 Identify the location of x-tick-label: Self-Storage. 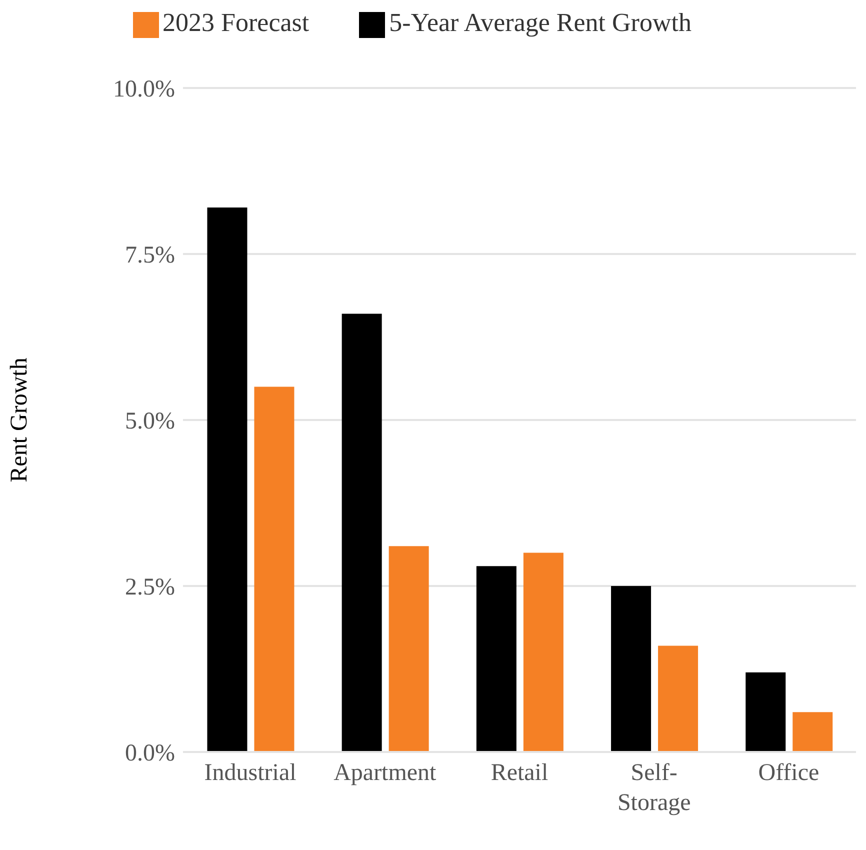
(654, 788).